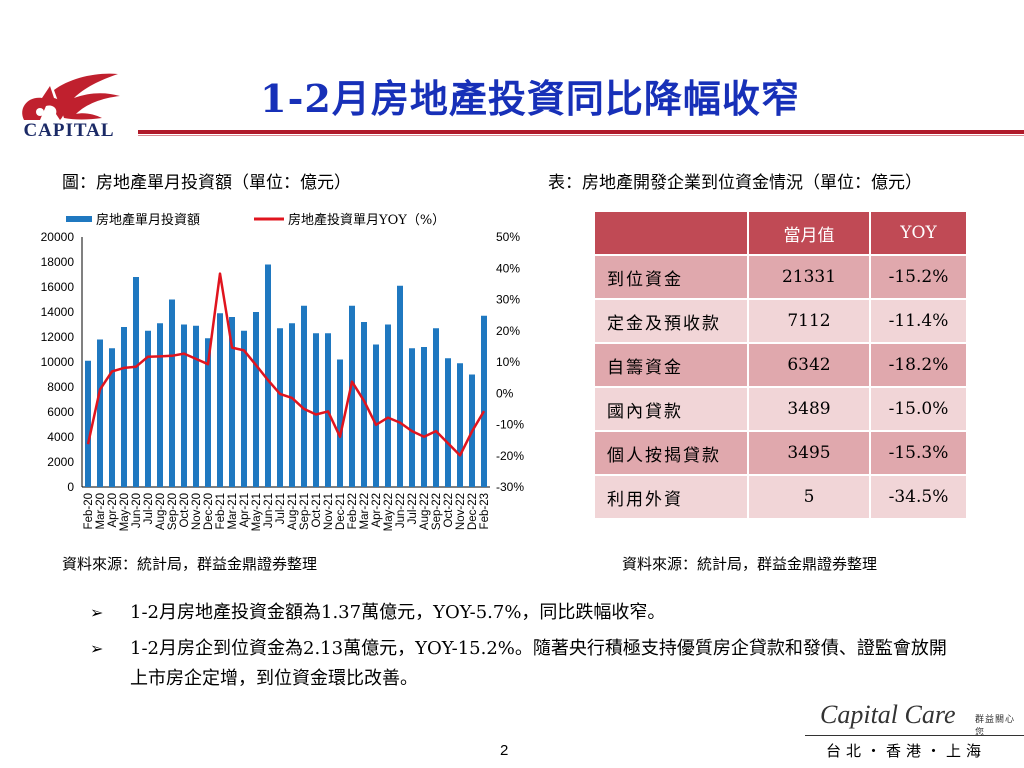 This screenshot has height=768, width=1024. I want to click on left-axis-tick-label: 12000, so click(58, 337).